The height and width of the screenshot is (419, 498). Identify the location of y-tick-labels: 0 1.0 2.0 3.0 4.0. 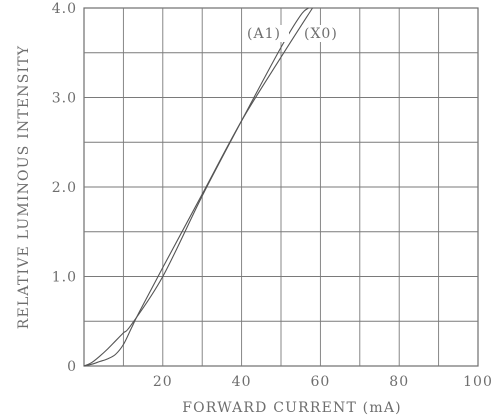
(64, 188).